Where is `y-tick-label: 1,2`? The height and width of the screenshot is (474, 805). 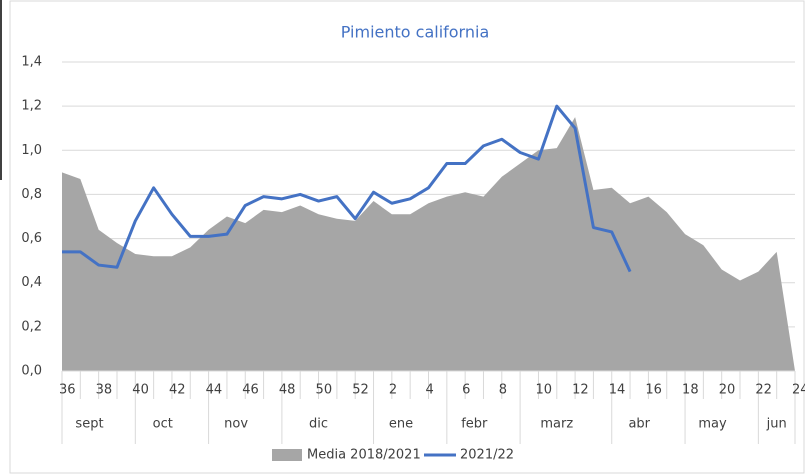 y-tick-label: 1,2 is located at coordinates (31, 106).